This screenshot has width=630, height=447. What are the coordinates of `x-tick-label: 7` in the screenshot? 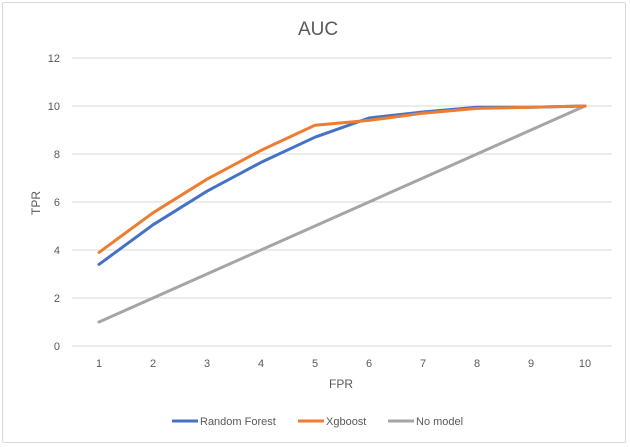 It's located at (423, 364).